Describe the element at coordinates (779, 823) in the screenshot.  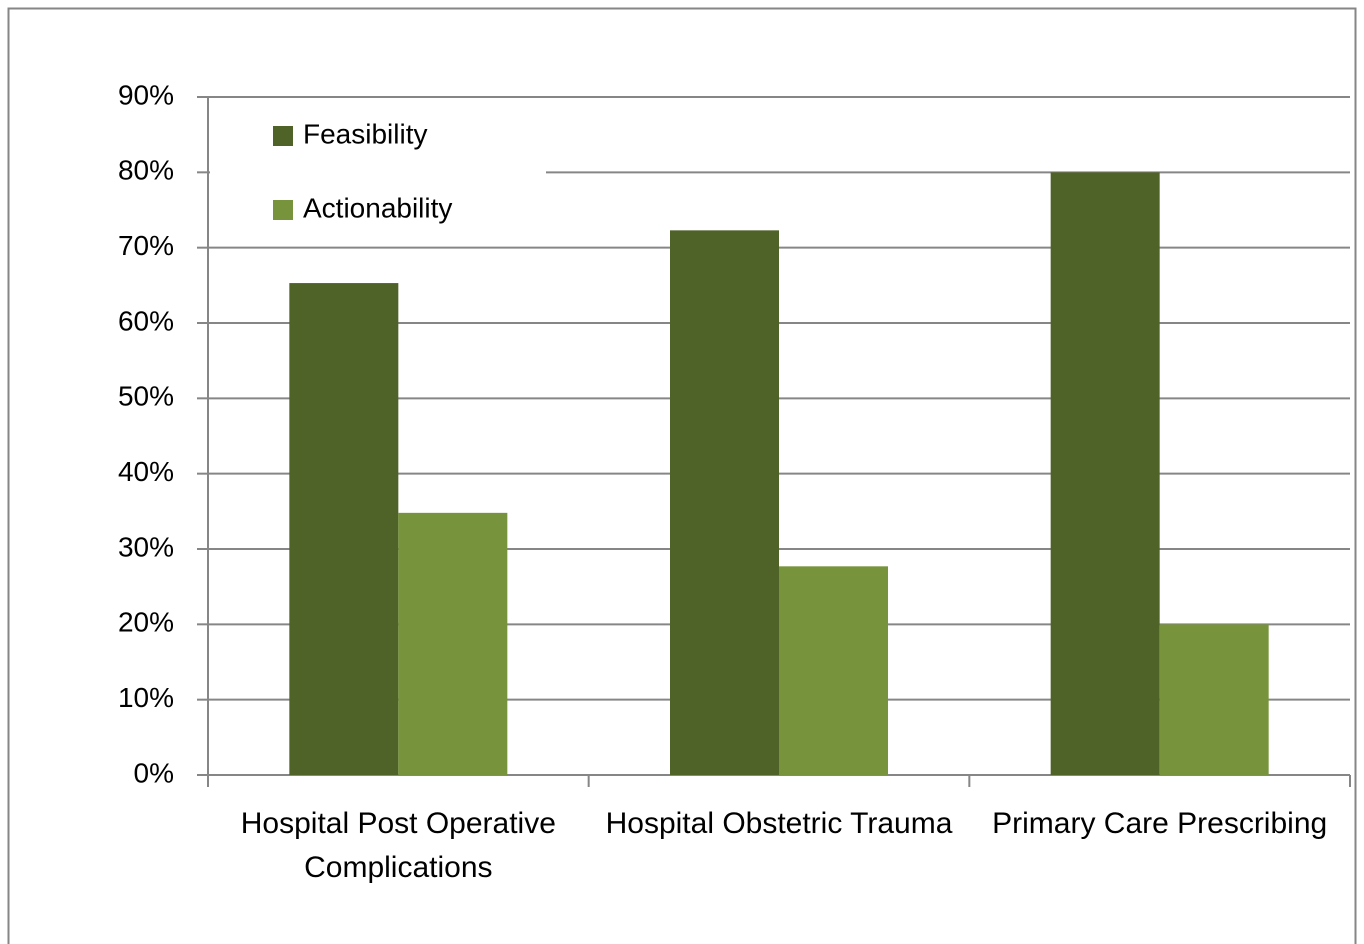
I see `x-tick-label: Hospital Obstetric Trauma` at that location.